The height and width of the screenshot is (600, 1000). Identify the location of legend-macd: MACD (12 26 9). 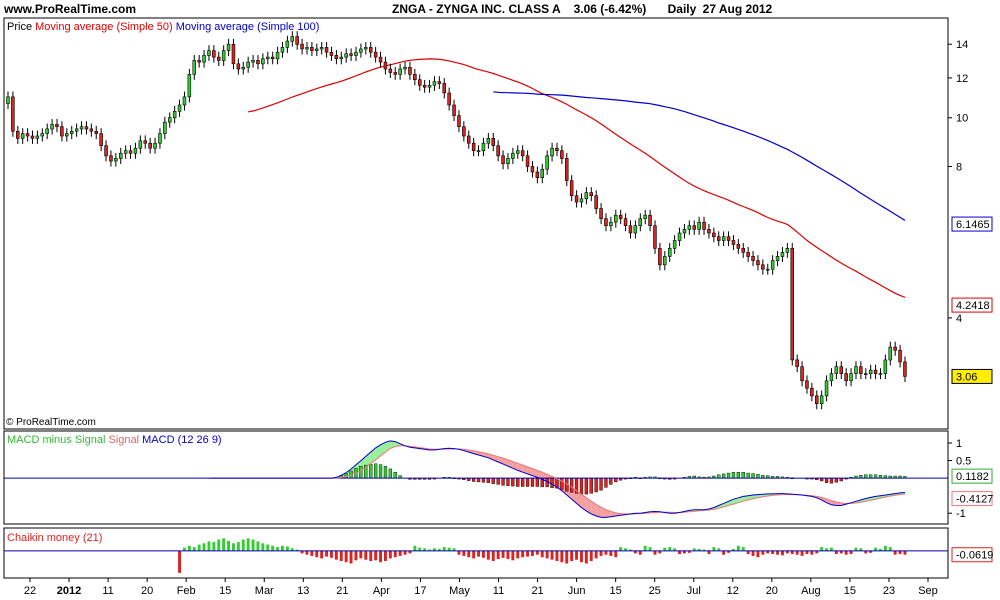
(182, 440).